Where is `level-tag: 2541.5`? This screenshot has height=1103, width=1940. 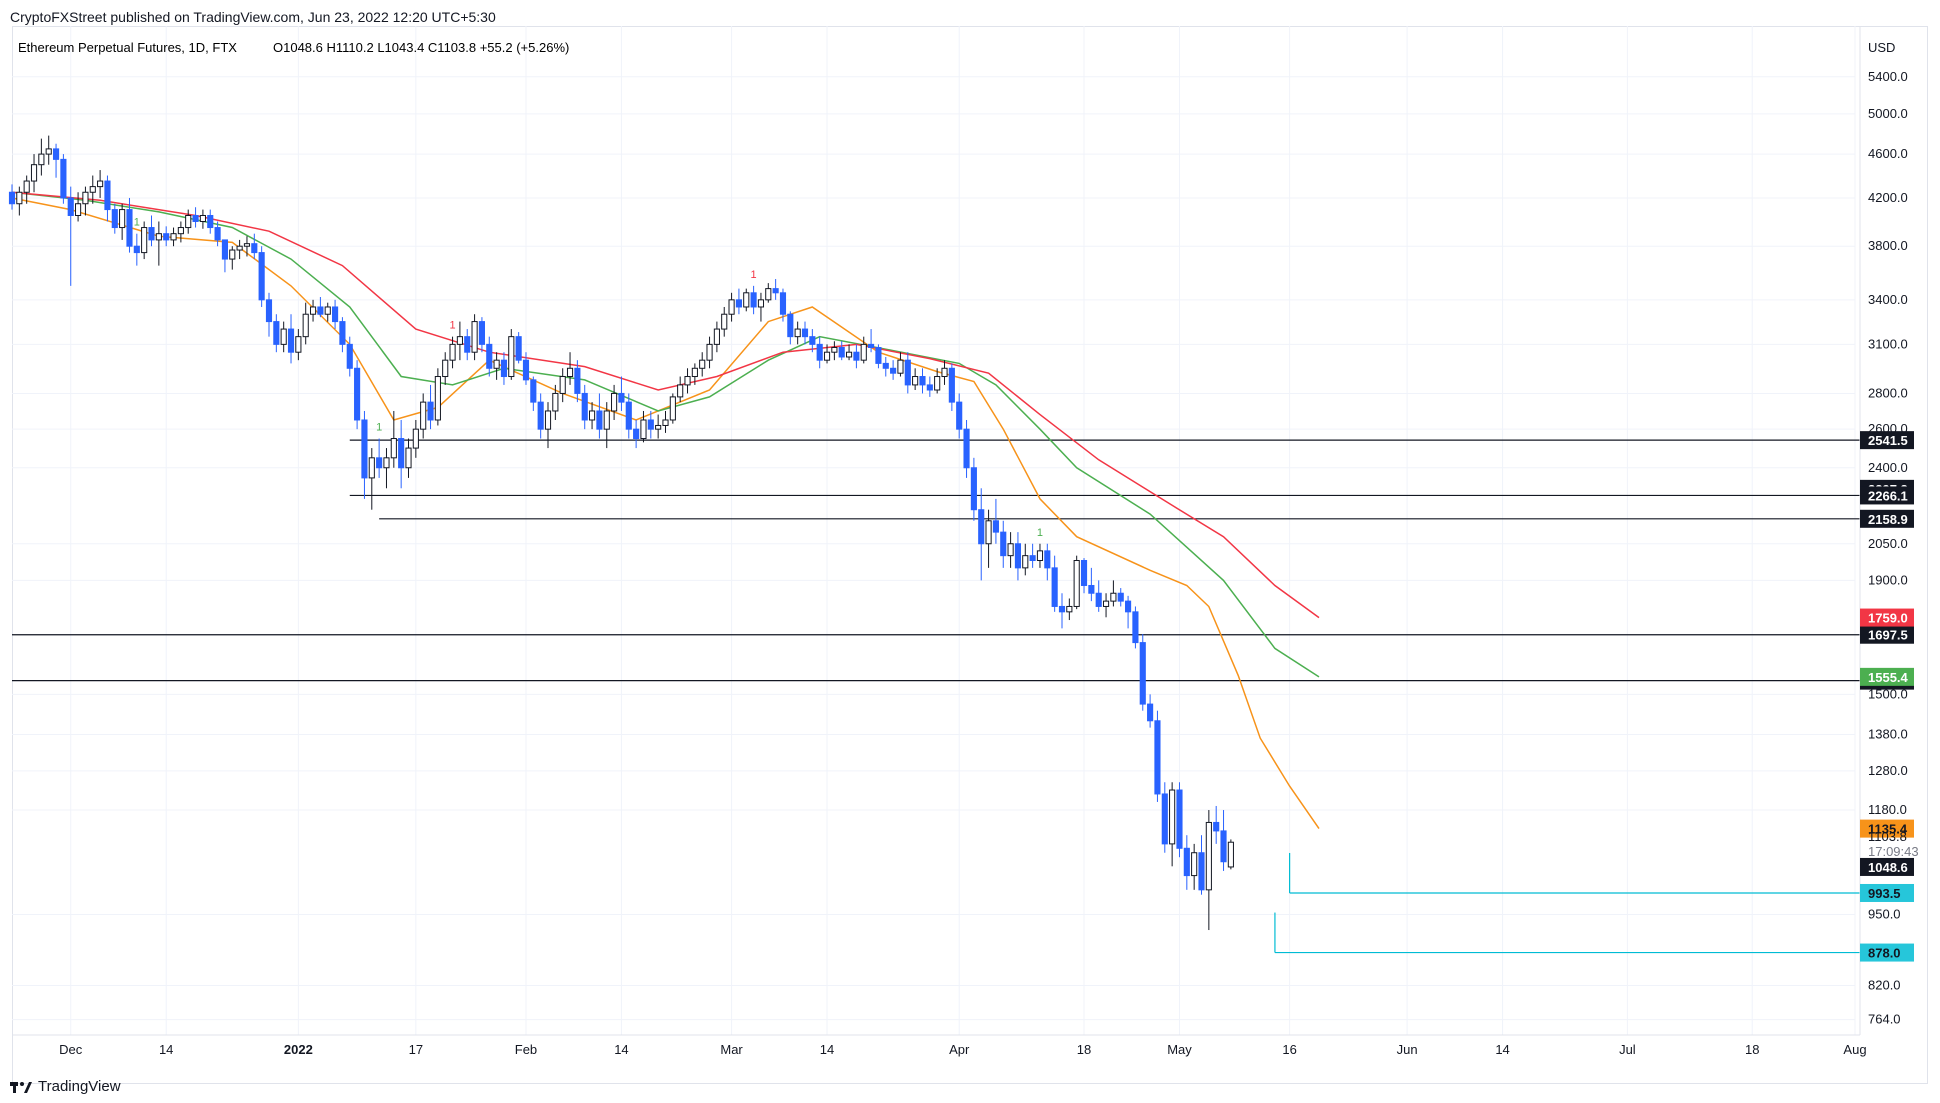
level-tag: 2541.5 is located at coordinates (1888, 440).